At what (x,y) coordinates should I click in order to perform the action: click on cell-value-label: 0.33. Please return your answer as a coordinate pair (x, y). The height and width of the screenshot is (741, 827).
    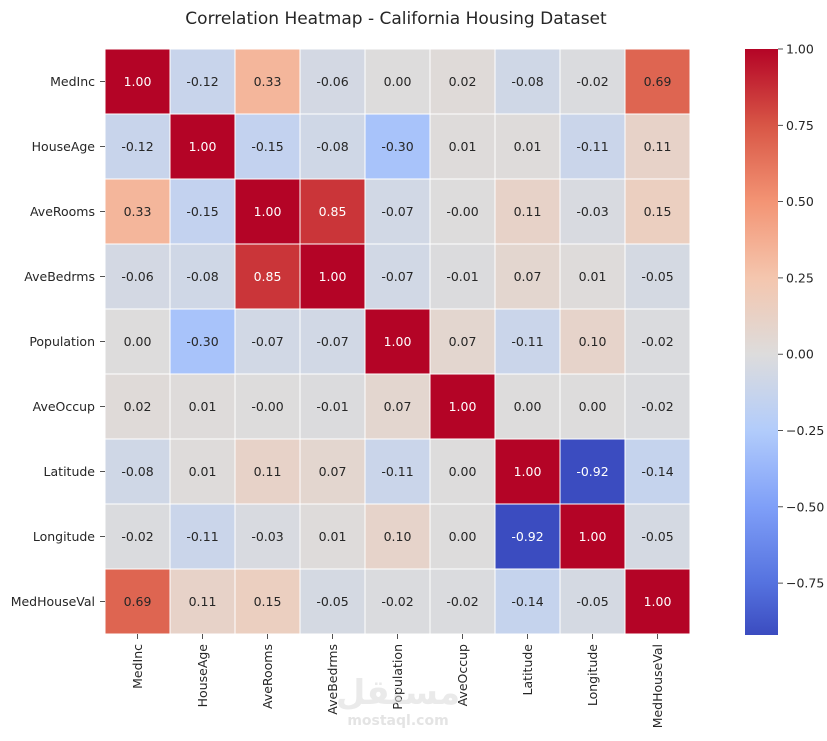
    Looking at the image, I should click on (268, 81).